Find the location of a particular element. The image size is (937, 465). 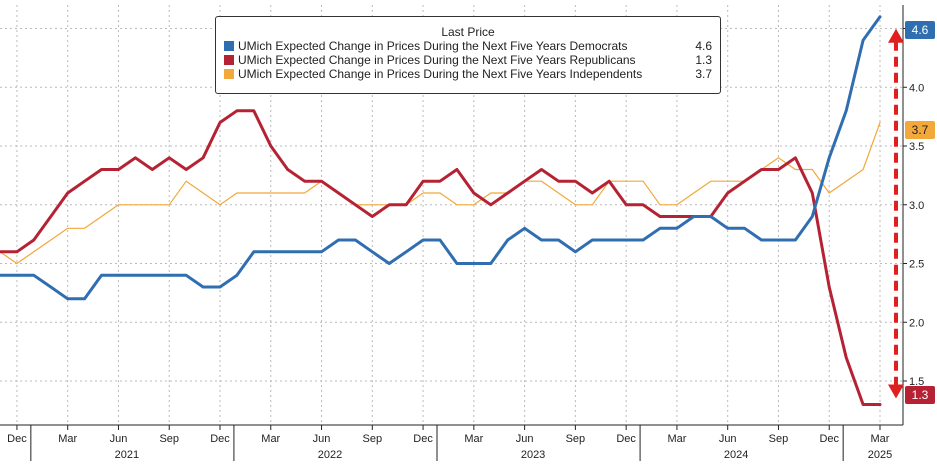

y-tick-label: 2.0 is located at coordinates (916, 323).